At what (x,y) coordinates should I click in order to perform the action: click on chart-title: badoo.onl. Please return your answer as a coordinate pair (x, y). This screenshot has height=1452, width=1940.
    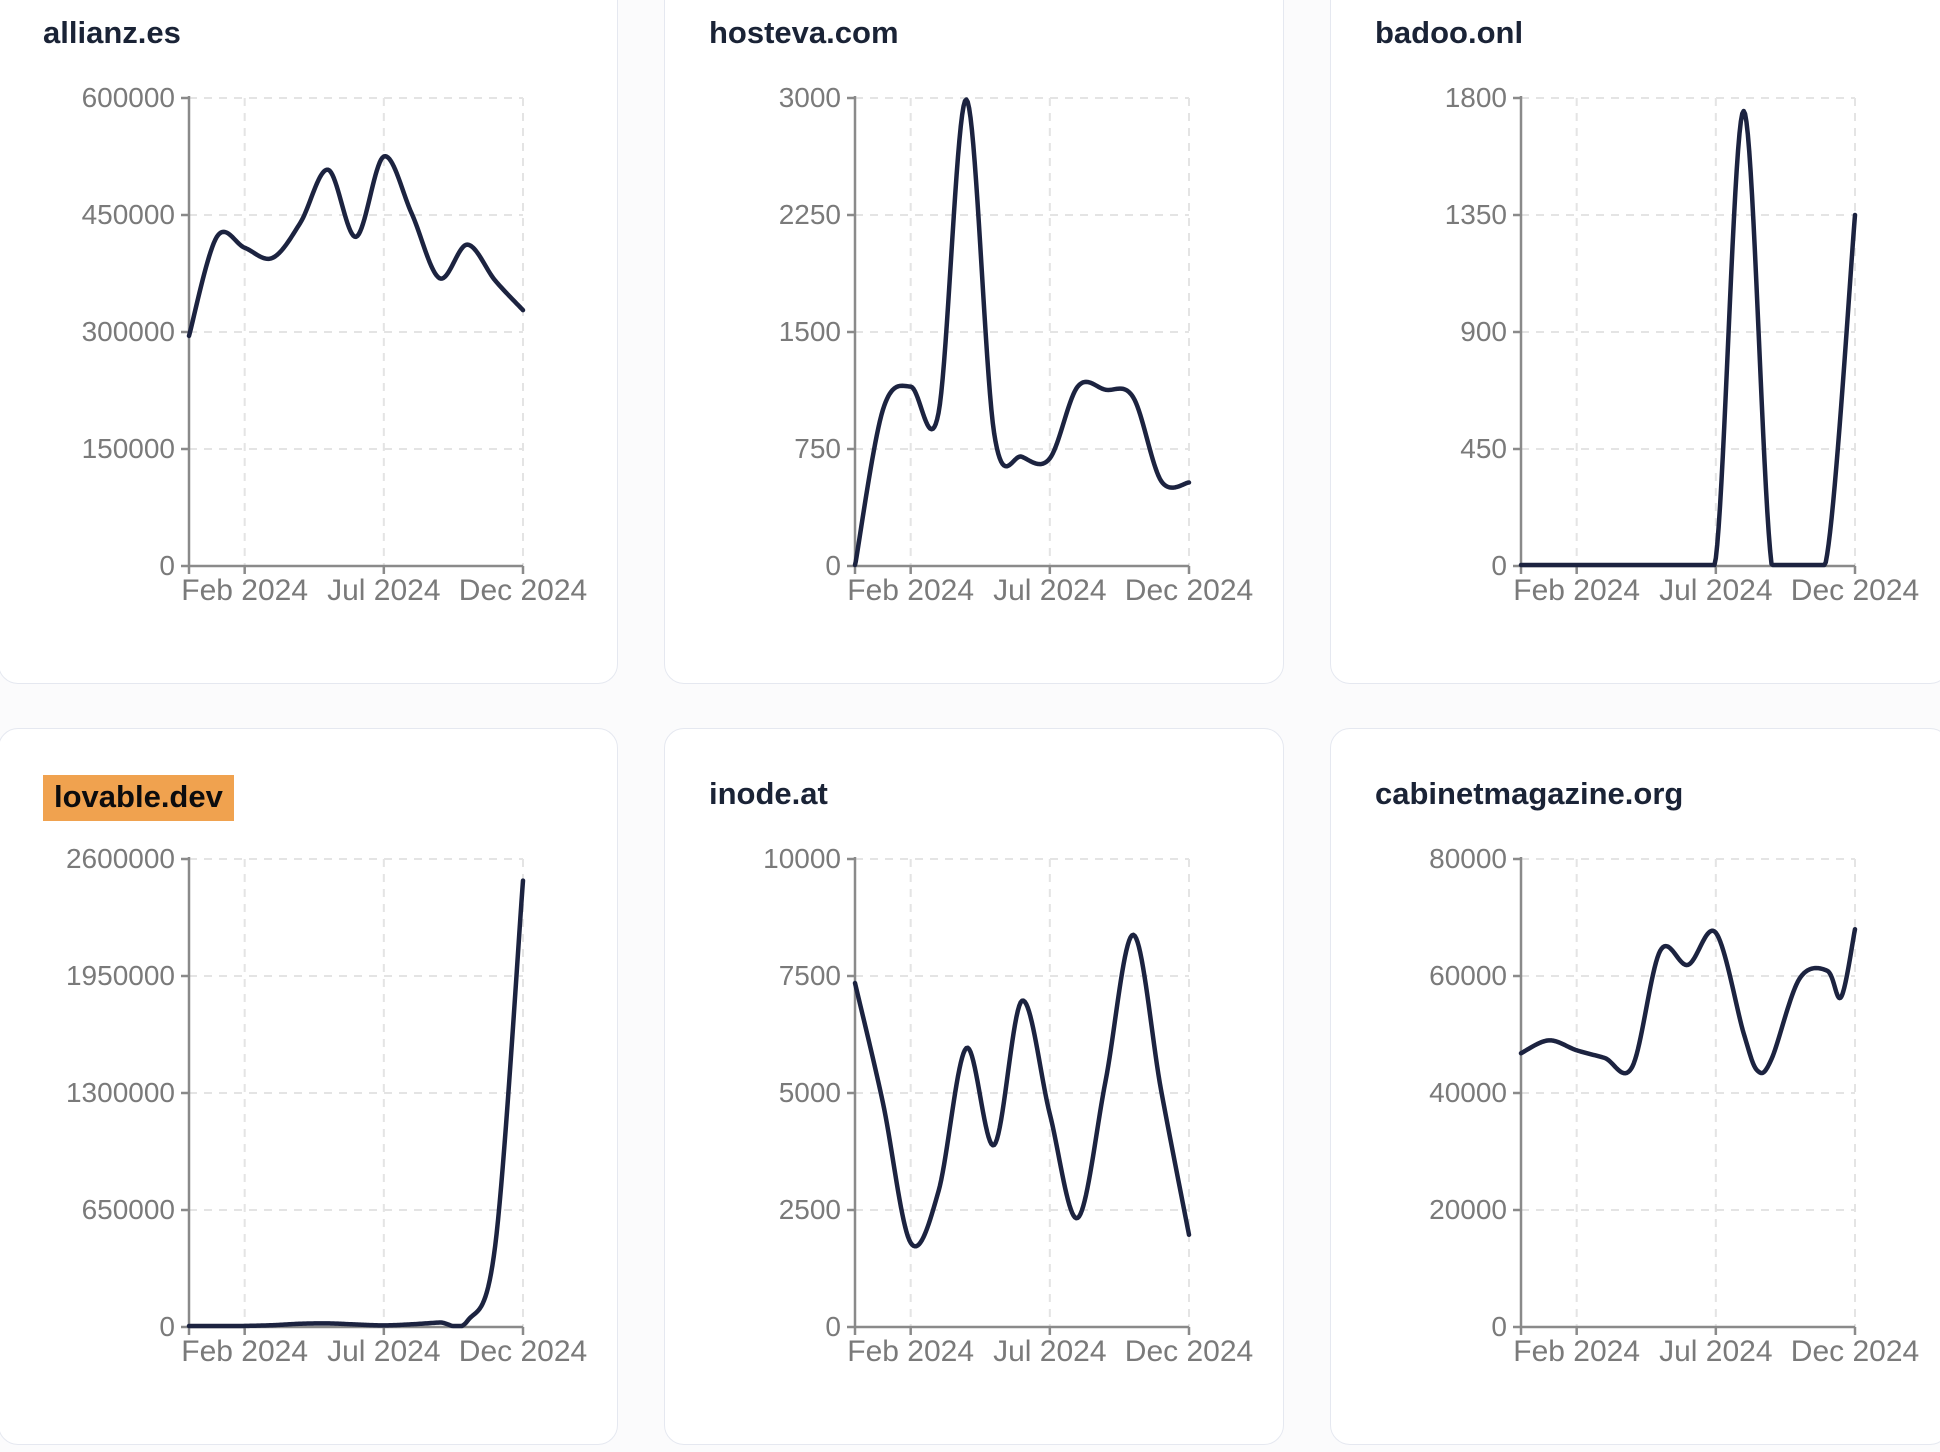
    Looking at the image, I should click on (1449, 33).